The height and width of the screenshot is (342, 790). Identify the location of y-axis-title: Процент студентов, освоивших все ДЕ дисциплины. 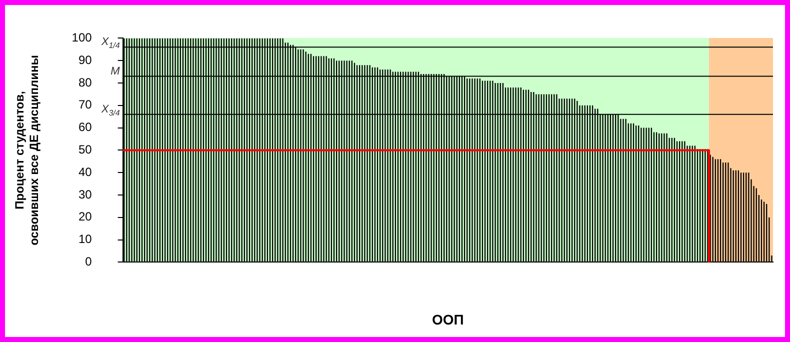
(26, 150).